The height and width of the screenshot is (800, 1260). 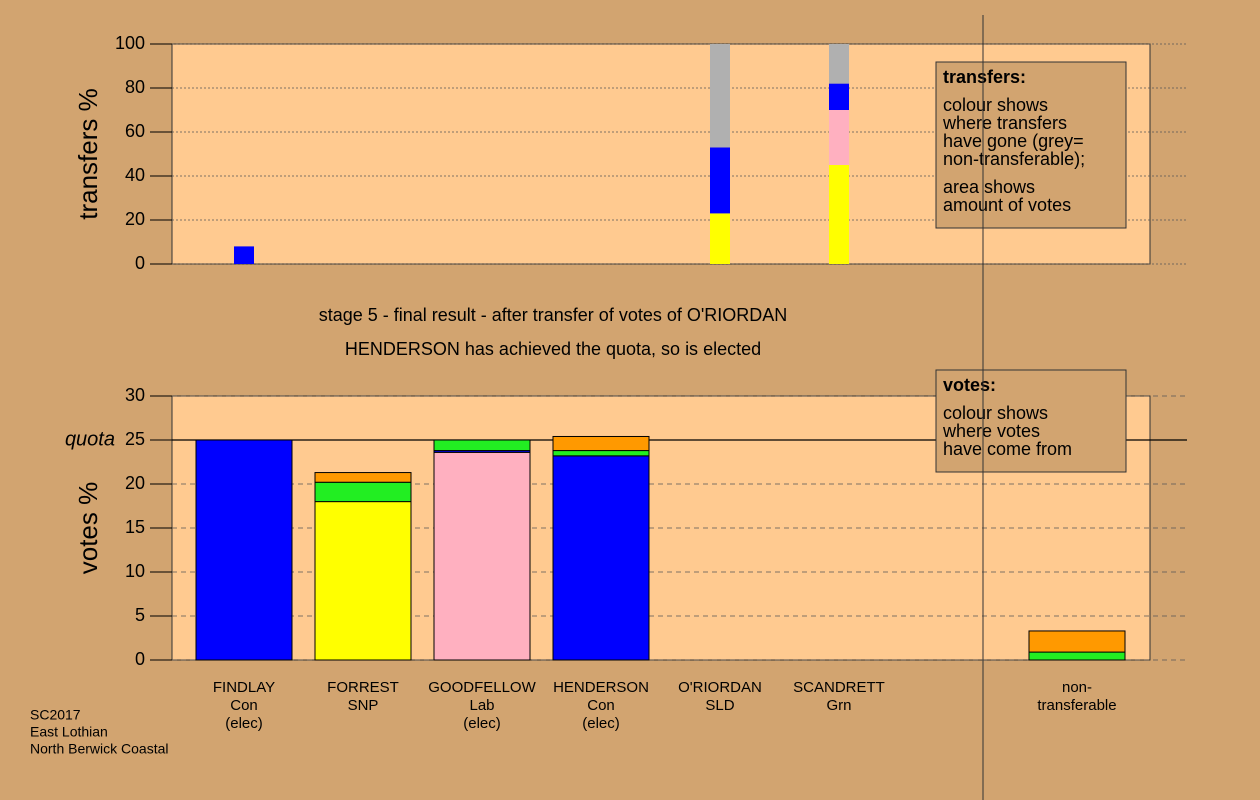 What do you see at coordinates (720, 687) in the screenshot?
I see `x-tick-label: O'RIORDAN` at bounding box center [720, 687].